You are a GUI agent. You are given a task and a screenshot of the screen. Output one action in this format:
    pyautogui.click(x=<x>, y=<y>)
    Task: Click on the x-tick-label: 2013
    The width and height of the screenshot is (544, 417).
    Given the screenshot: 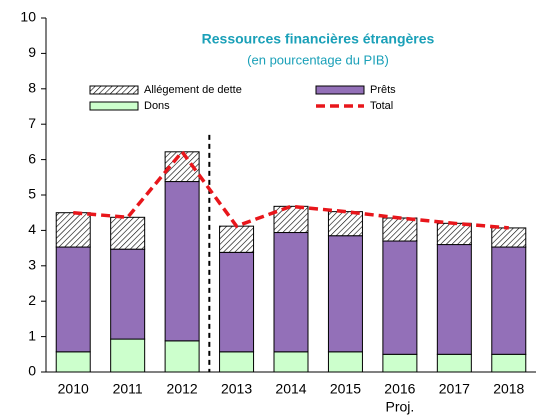 What is the action you would take?
    pyautogui.click(x=236, y=389)
    